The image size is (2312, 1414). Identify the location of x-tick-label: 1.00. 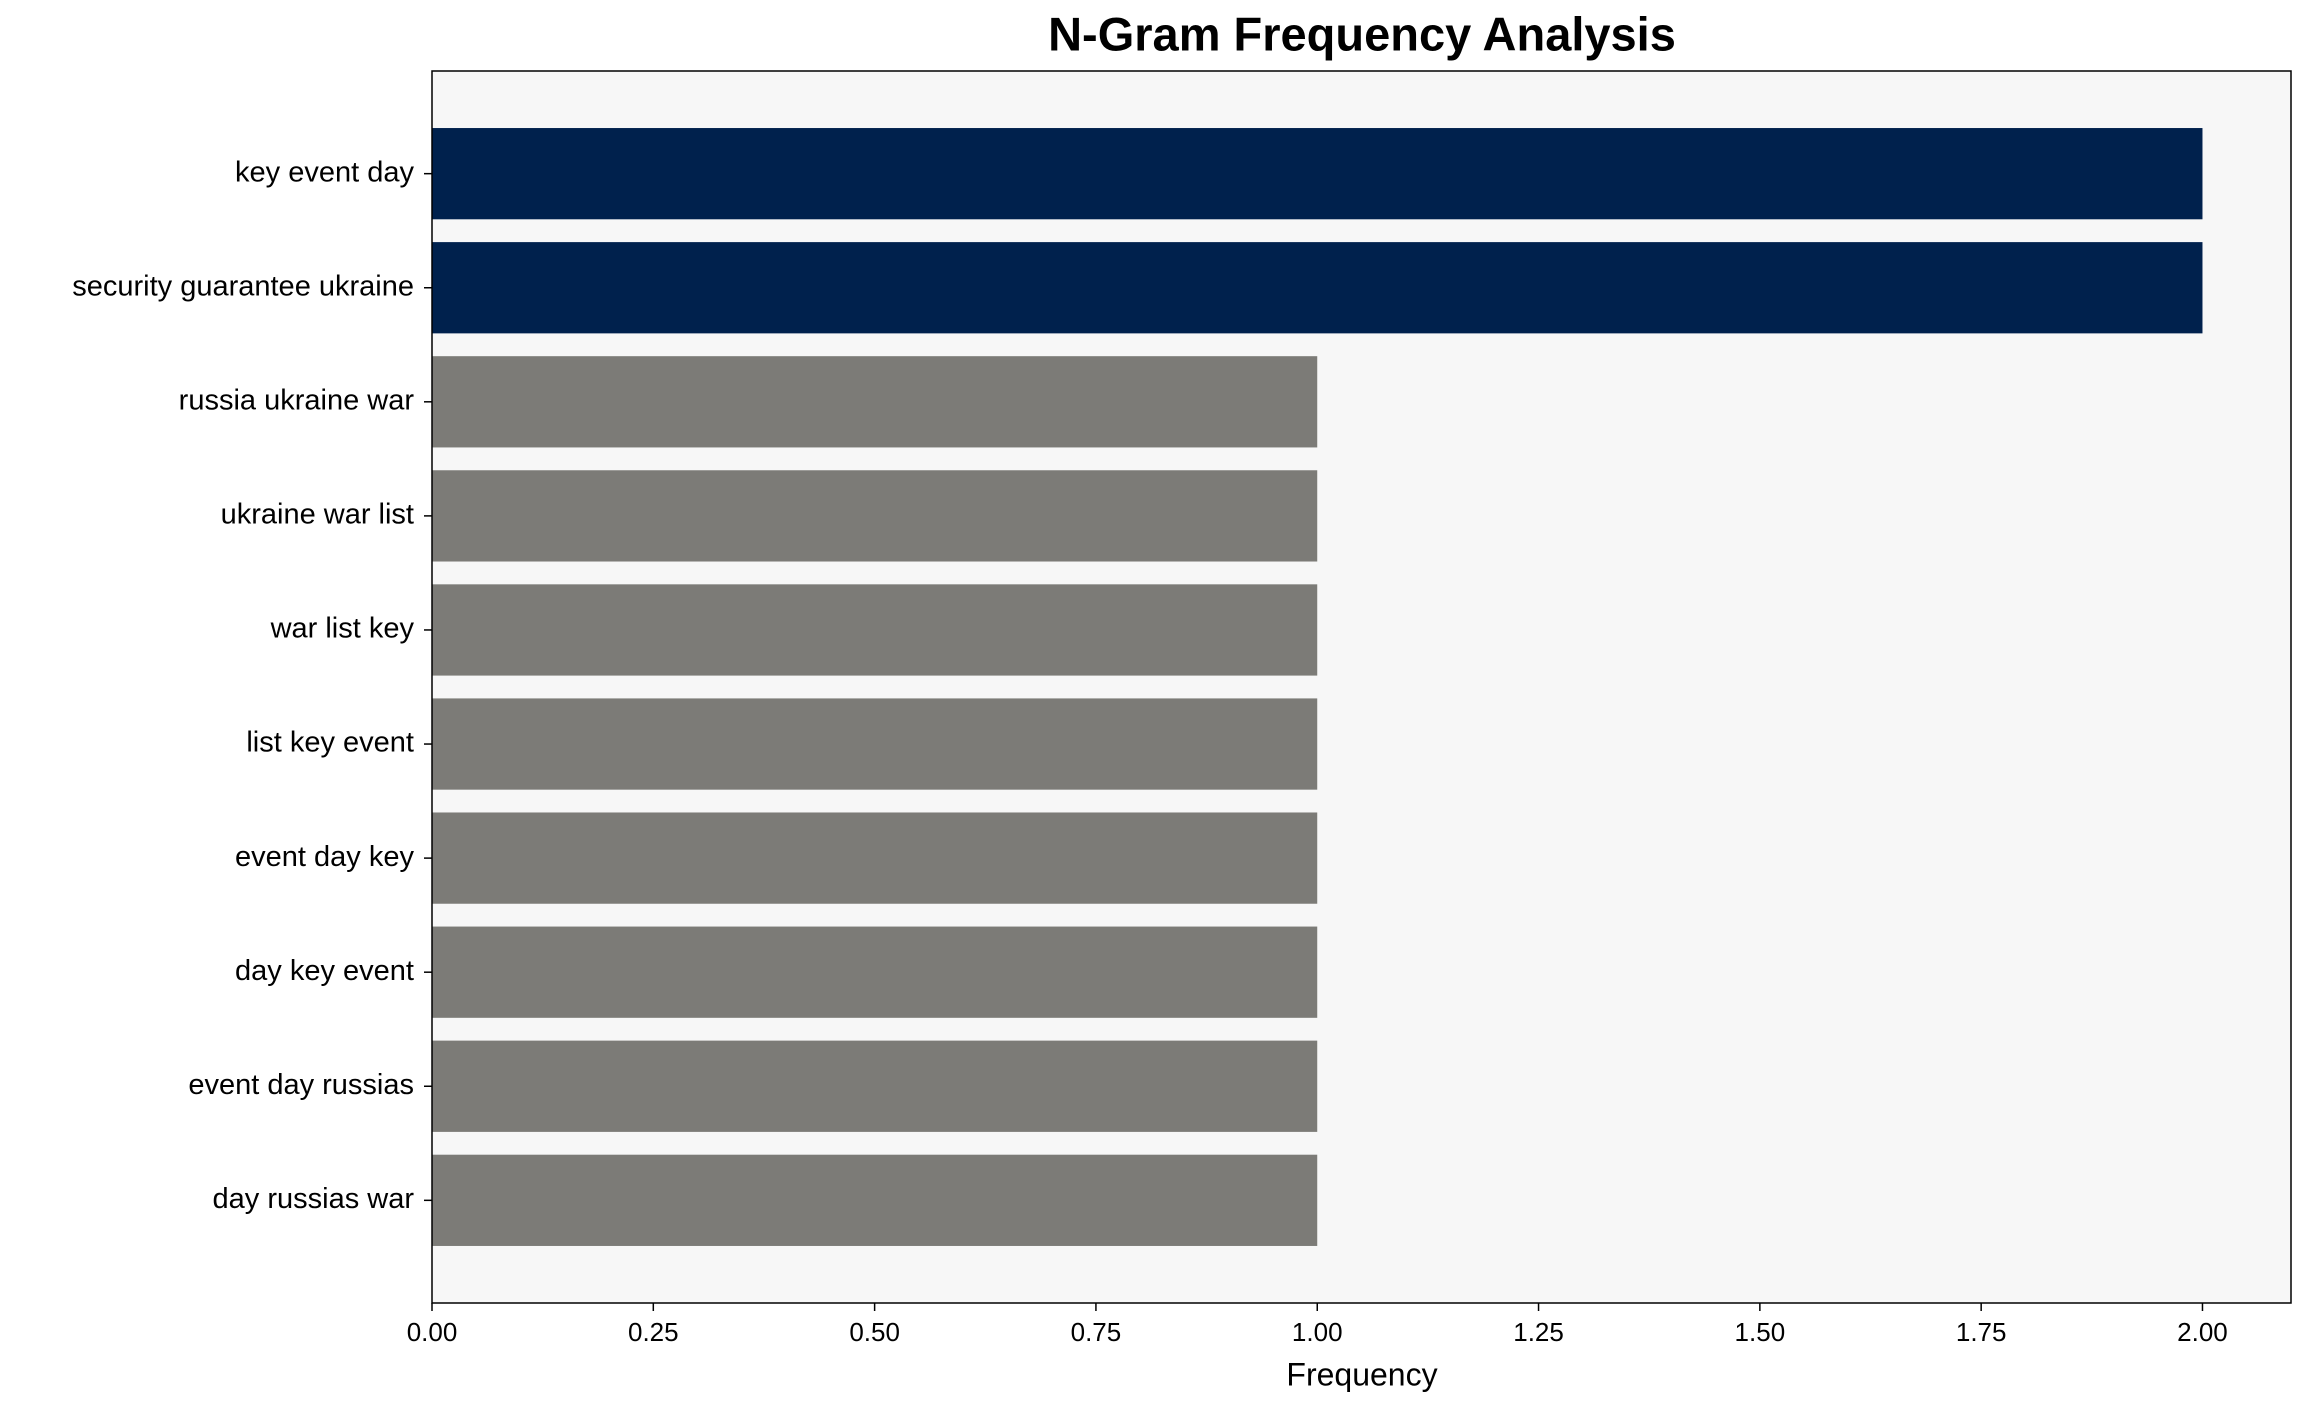
(1317, 1332).